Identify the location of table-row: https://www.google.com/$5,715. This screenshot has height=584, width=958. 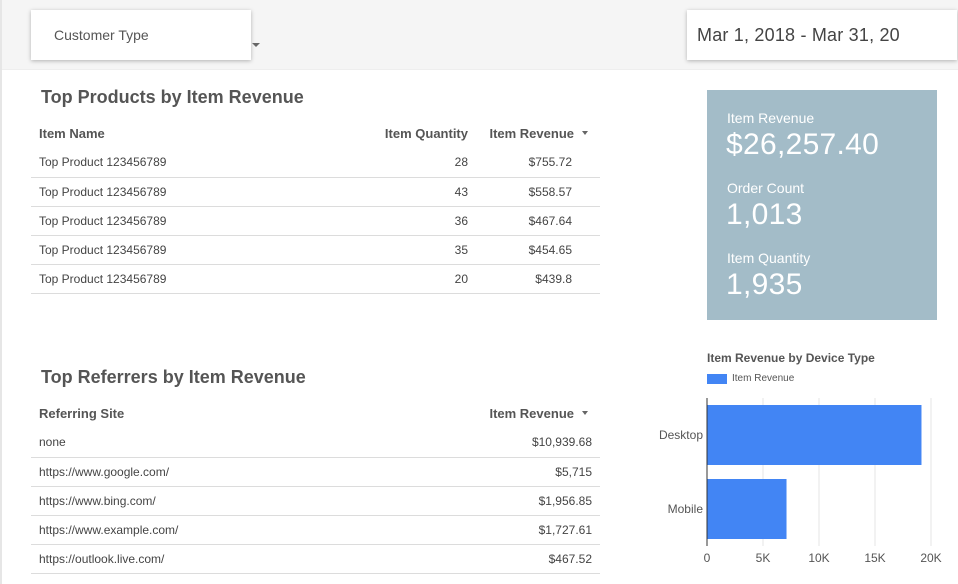
(315, 472).